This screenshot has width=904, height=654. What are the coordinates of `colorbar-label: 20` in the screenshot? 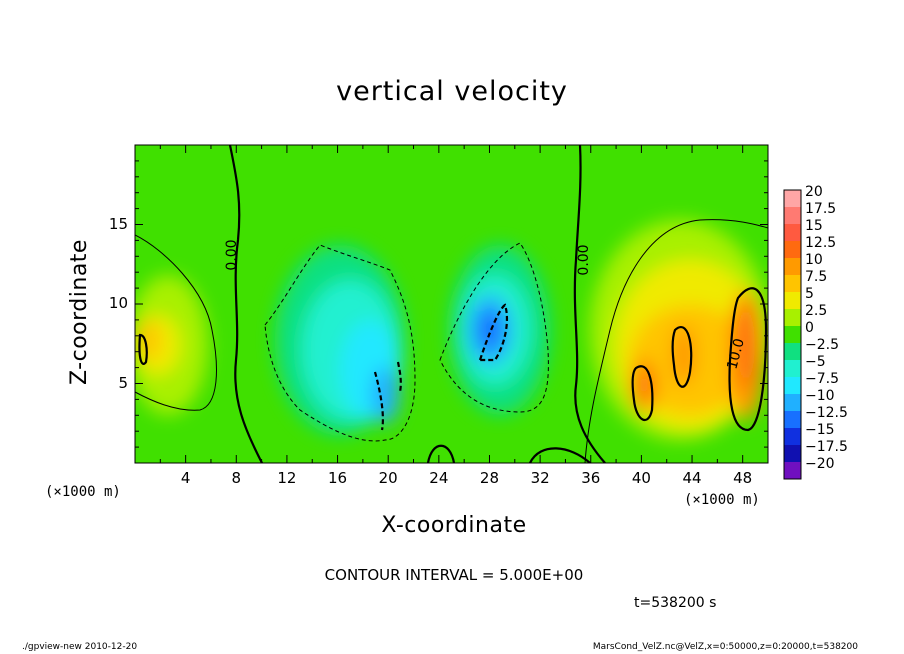 It's located at (814, 192).